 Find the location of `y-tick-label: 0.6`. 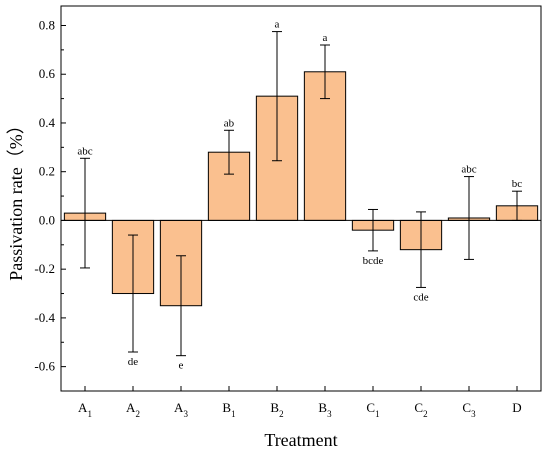

y-tick-label: 0.6 is located at coordinates (47, 73).